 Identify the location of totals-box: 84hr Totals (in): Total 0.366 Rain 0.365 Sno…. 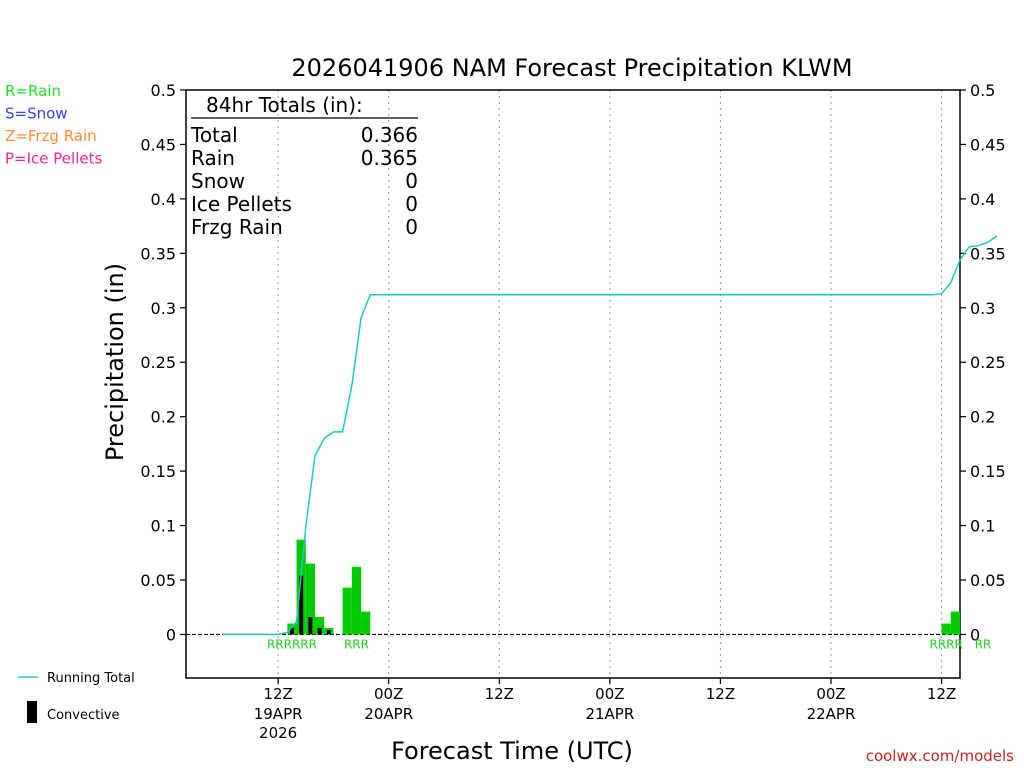
(304, 166).